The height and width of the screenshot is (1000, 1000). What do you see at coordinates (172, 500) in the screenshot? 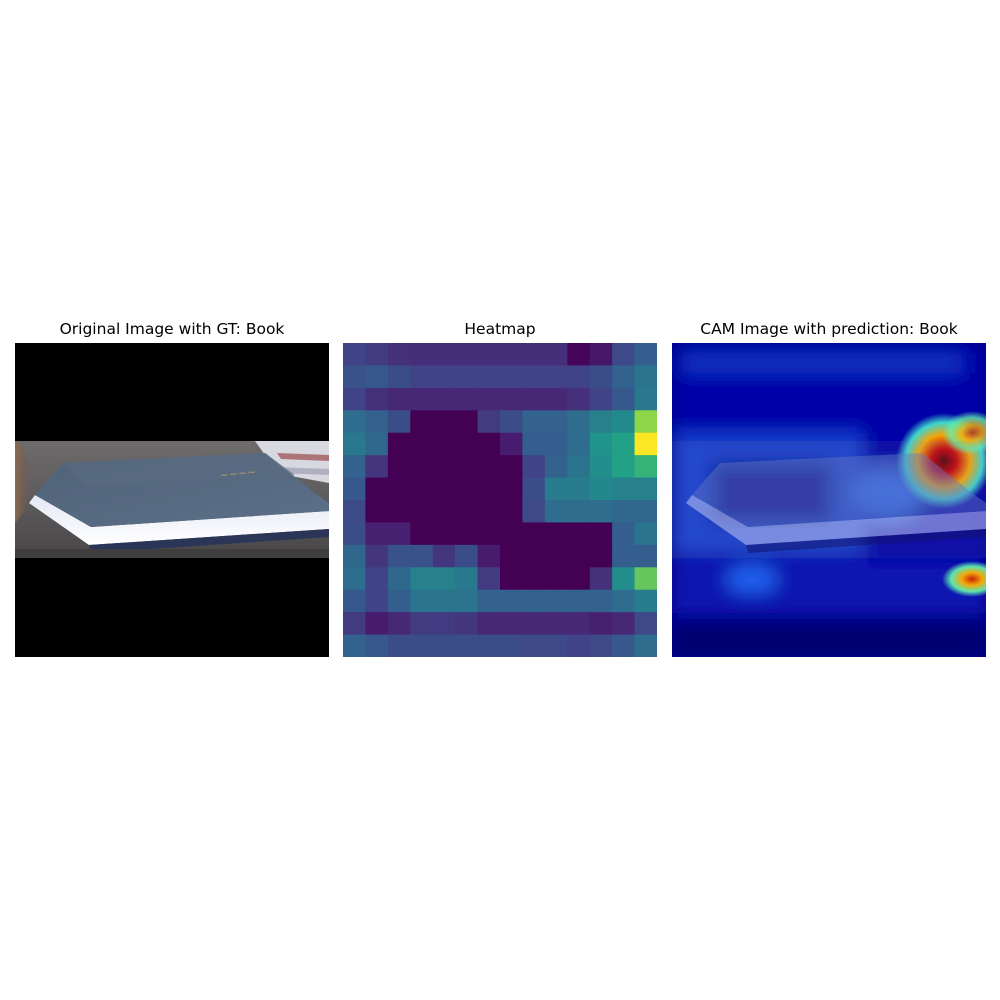
I see `original-image: ~~~~` at bounding box center [172, 500].